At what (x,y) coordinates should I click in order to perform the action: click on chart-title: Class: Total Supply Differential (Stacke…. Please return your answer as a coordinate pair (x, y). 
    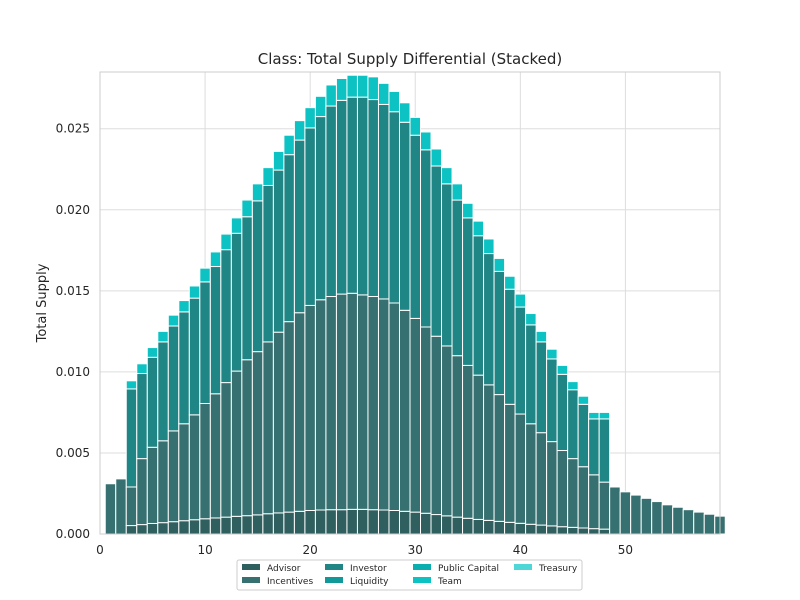
    Looking at the image, I should click on (410, 59).